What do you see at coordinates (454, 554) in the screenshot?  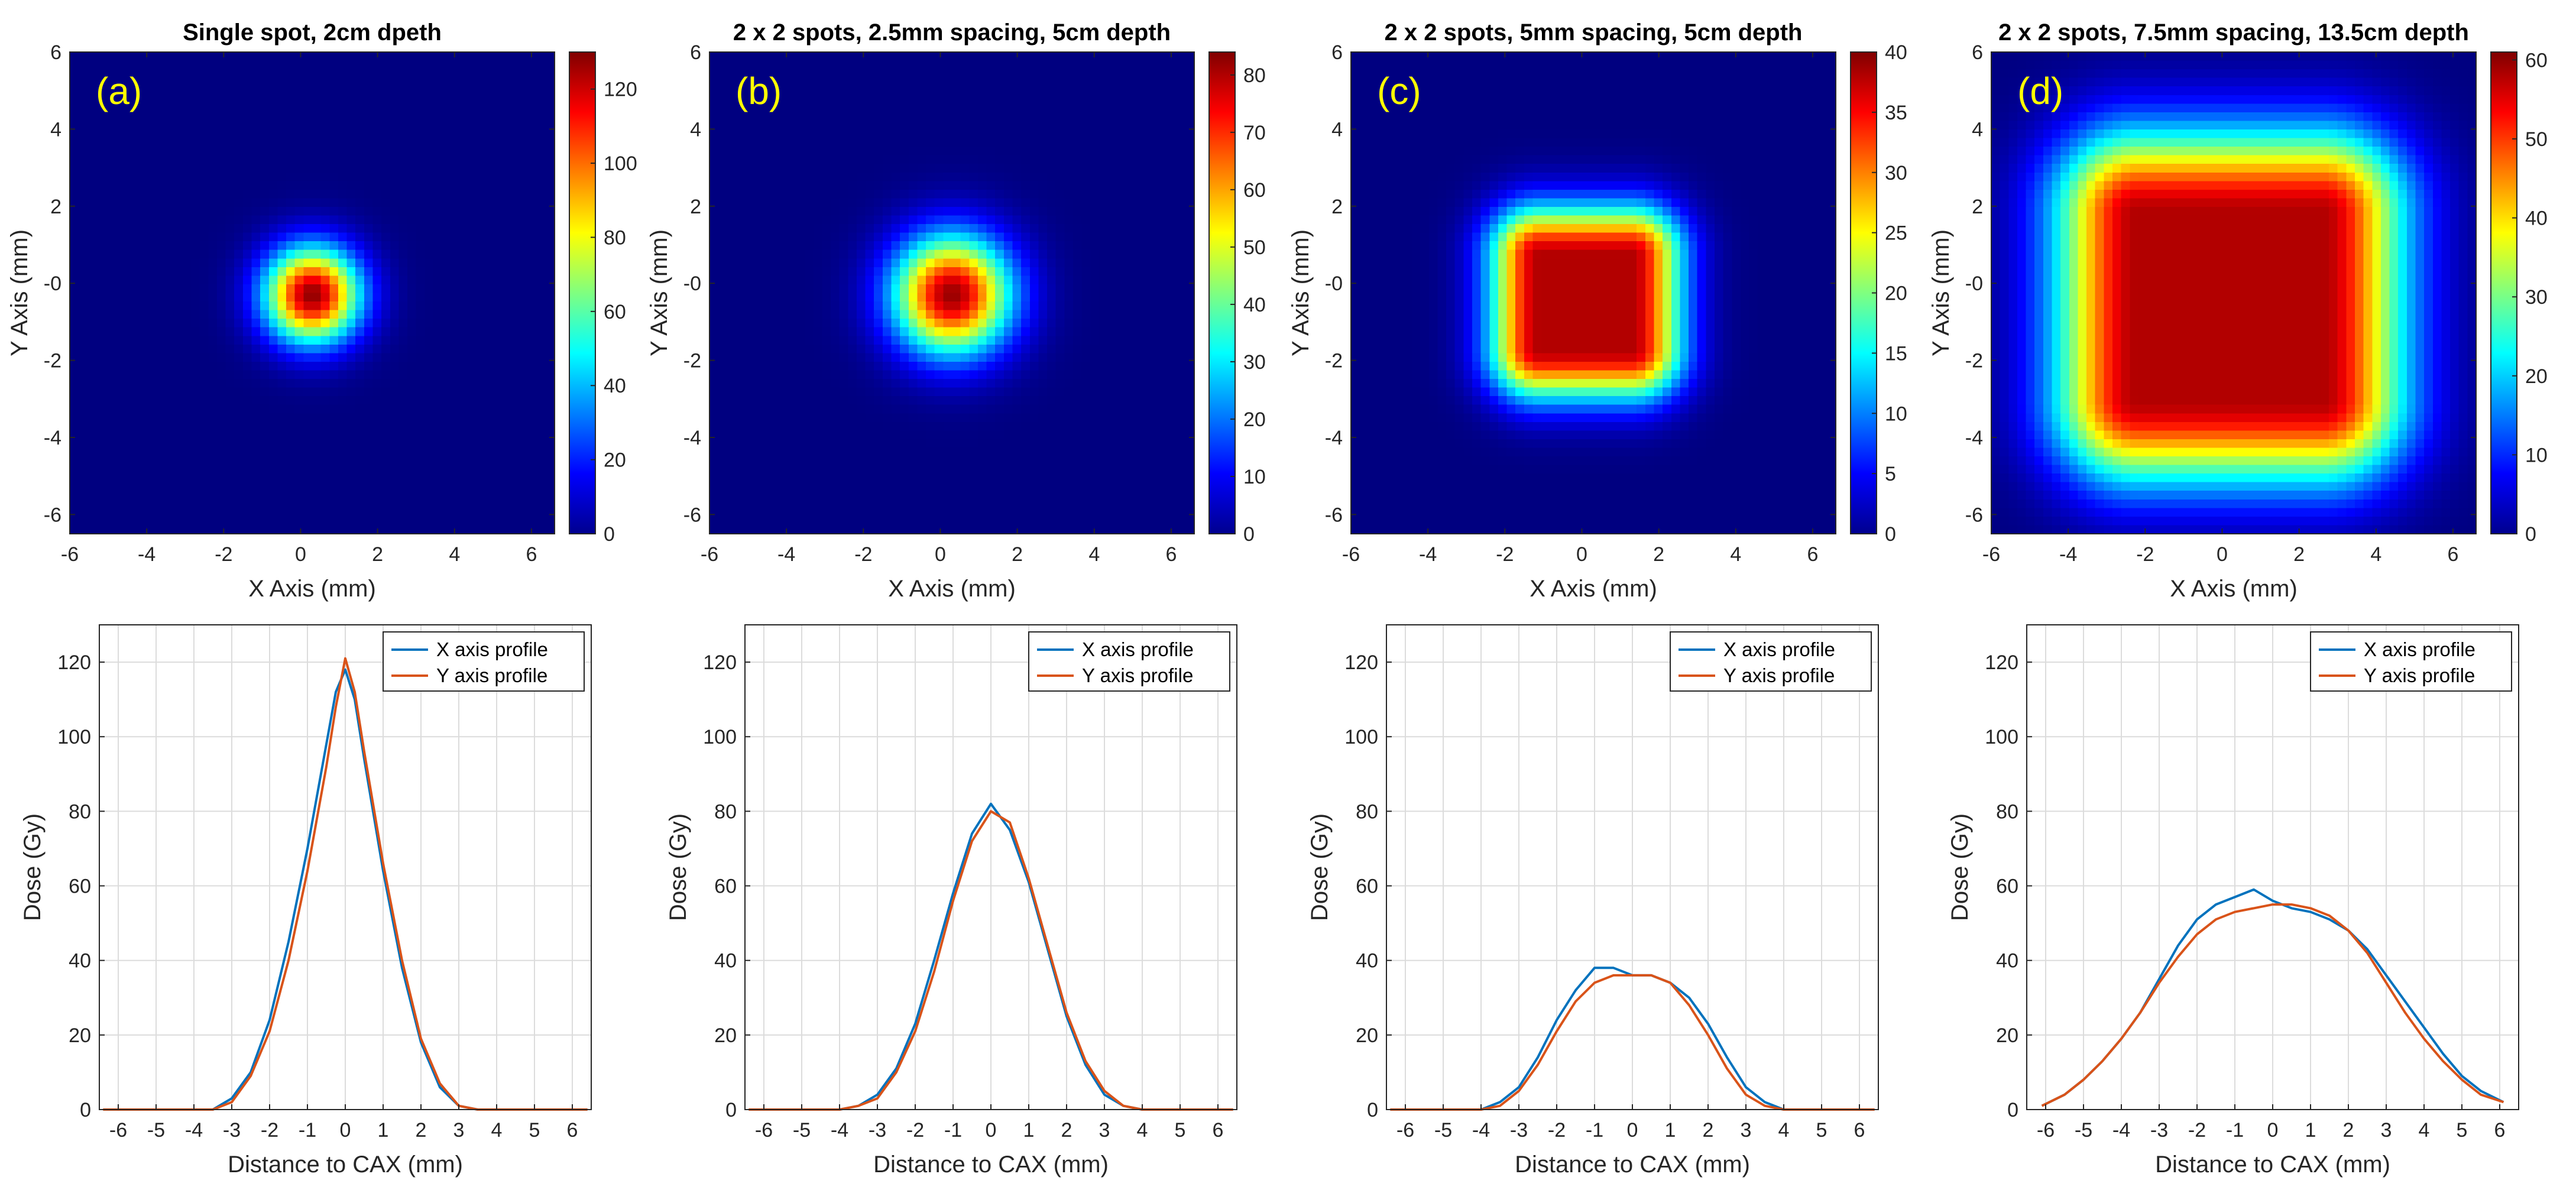 I see `x-tick-label: 4` at bounding box center [454, 554].